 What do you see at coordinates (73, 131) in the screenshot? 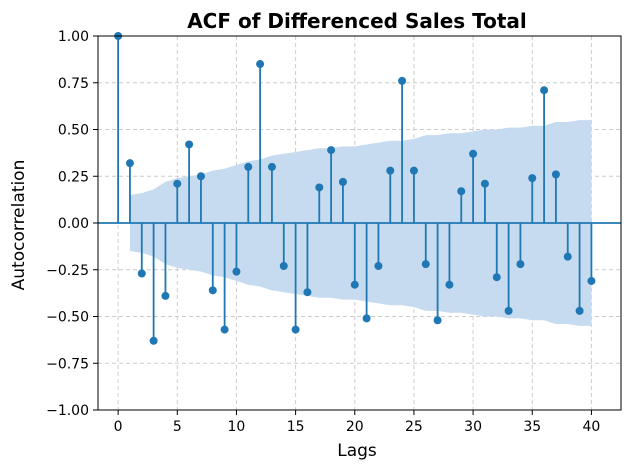
I see `y-tick-label-6: 0.50` at bounding box center [73, 131].